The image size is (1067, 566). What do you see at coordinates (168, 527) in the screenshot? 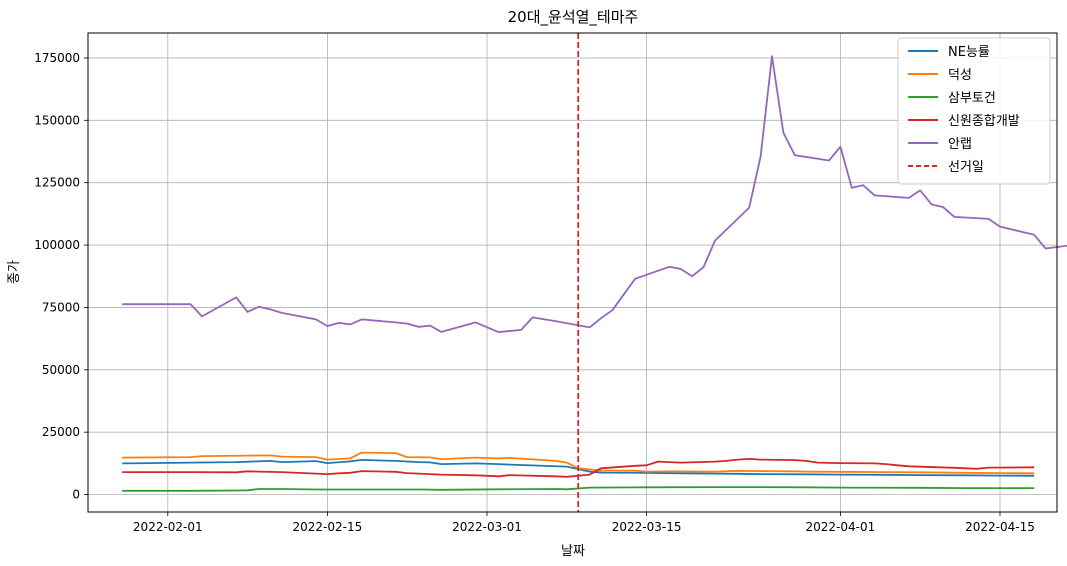
I see `x-tick-label: 2022-02-01` at bounding box center [168, 527].